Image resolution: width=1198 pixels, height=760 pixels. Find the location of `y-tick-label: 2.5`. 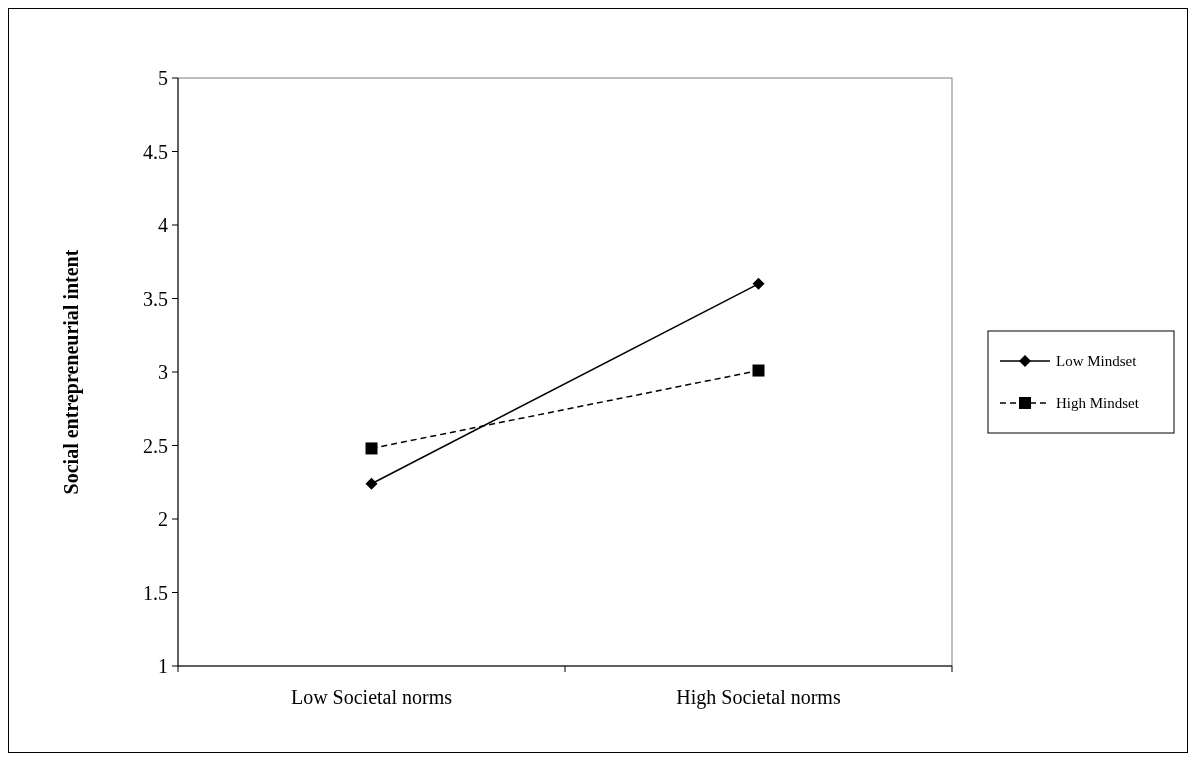

y-tick-label: 2.5 is located at coordinates (155, 445).